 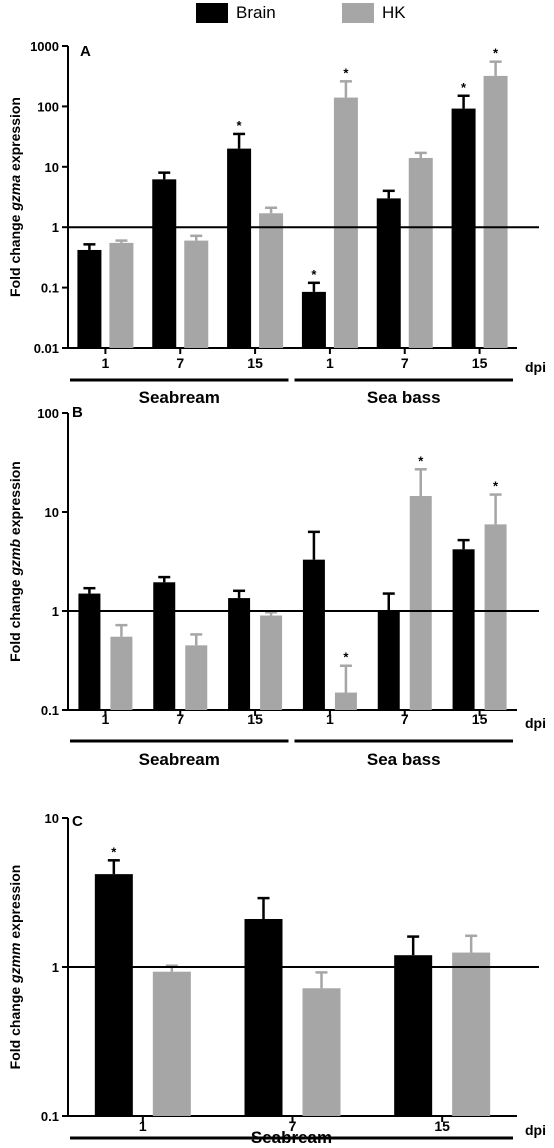 What do you see at coordinates (52, 818) in the screenshot?
I see `panel-c-y-tick-label: 10` at bounding box center [52, 818].